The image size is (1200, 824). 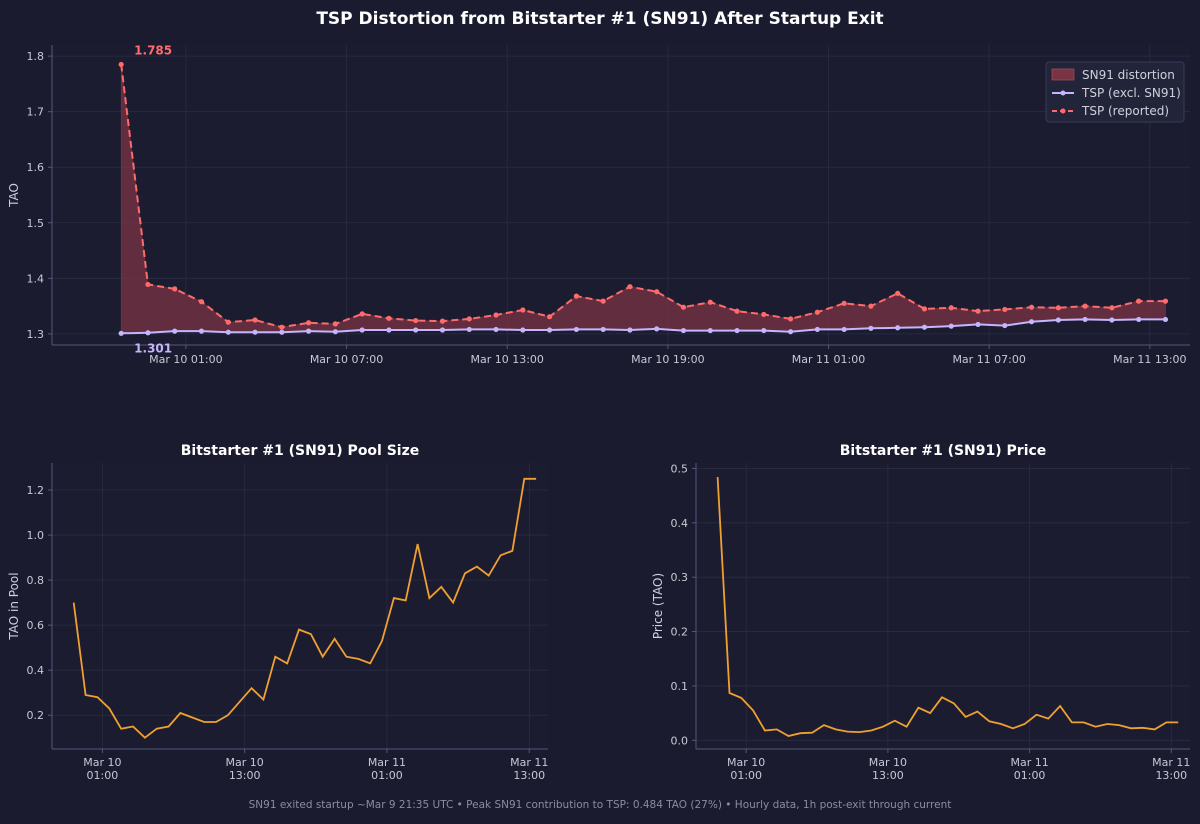 I want to click on price-y-ticks: 0.0 0.1 0.2 0.3 0.4 0.5, so click(x=683, y=604).